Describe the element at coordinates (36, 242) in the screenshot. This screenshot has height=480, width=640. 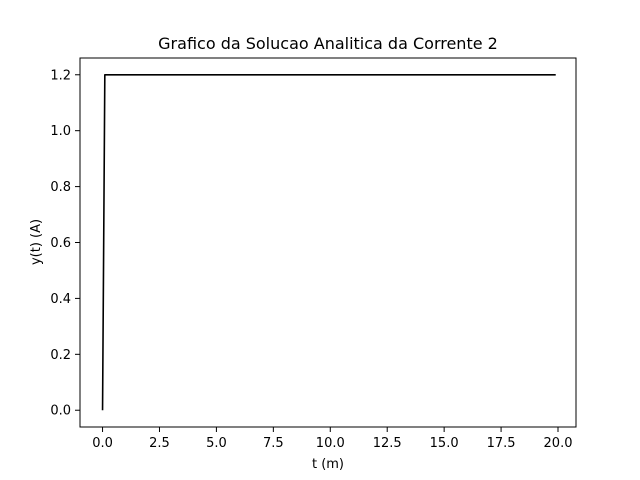
I see `y-axis-label: y(t) (A)` at that location.